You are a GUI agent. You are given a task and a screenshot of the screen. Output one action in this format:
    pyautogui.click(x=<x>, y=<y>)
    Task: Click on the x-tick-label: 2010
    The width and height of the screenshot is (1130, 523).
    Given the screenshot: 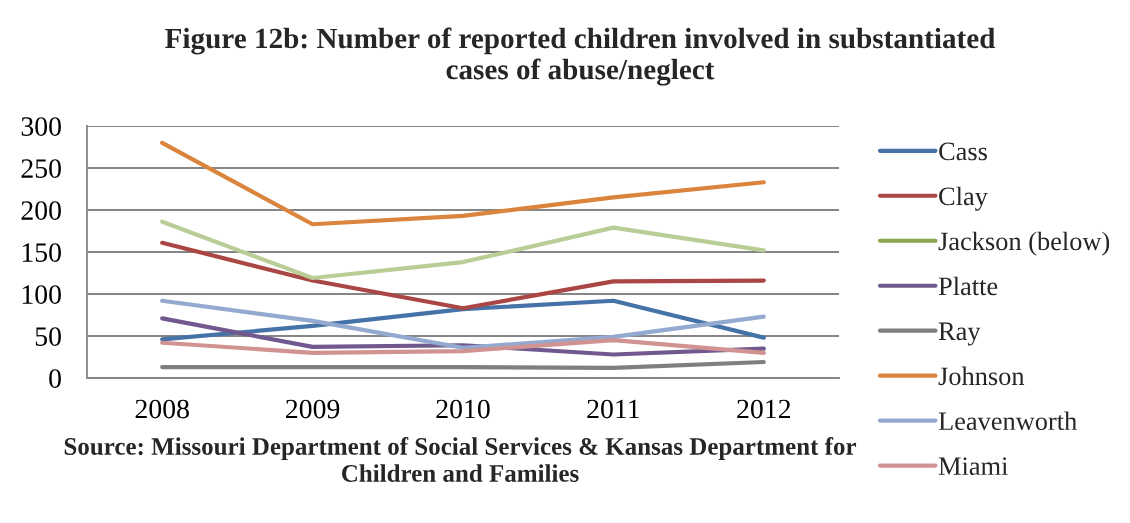 What is the action you would take?
    pyautogui.click(x=463, y=409)
    